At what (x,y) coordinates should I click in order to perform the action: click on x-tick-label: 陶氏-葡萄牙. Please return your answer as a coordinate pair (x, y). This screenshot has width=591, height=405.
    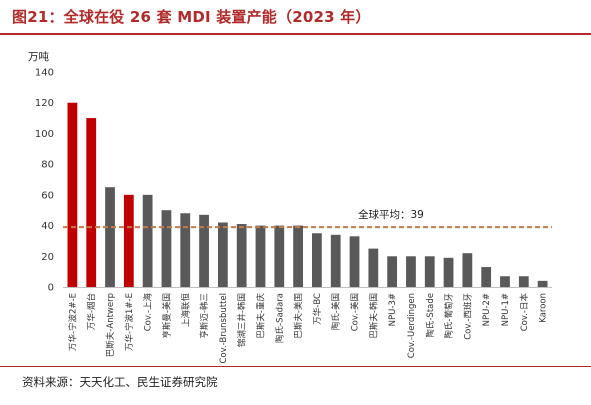
    Looking at the image, I should click on (449, 316).